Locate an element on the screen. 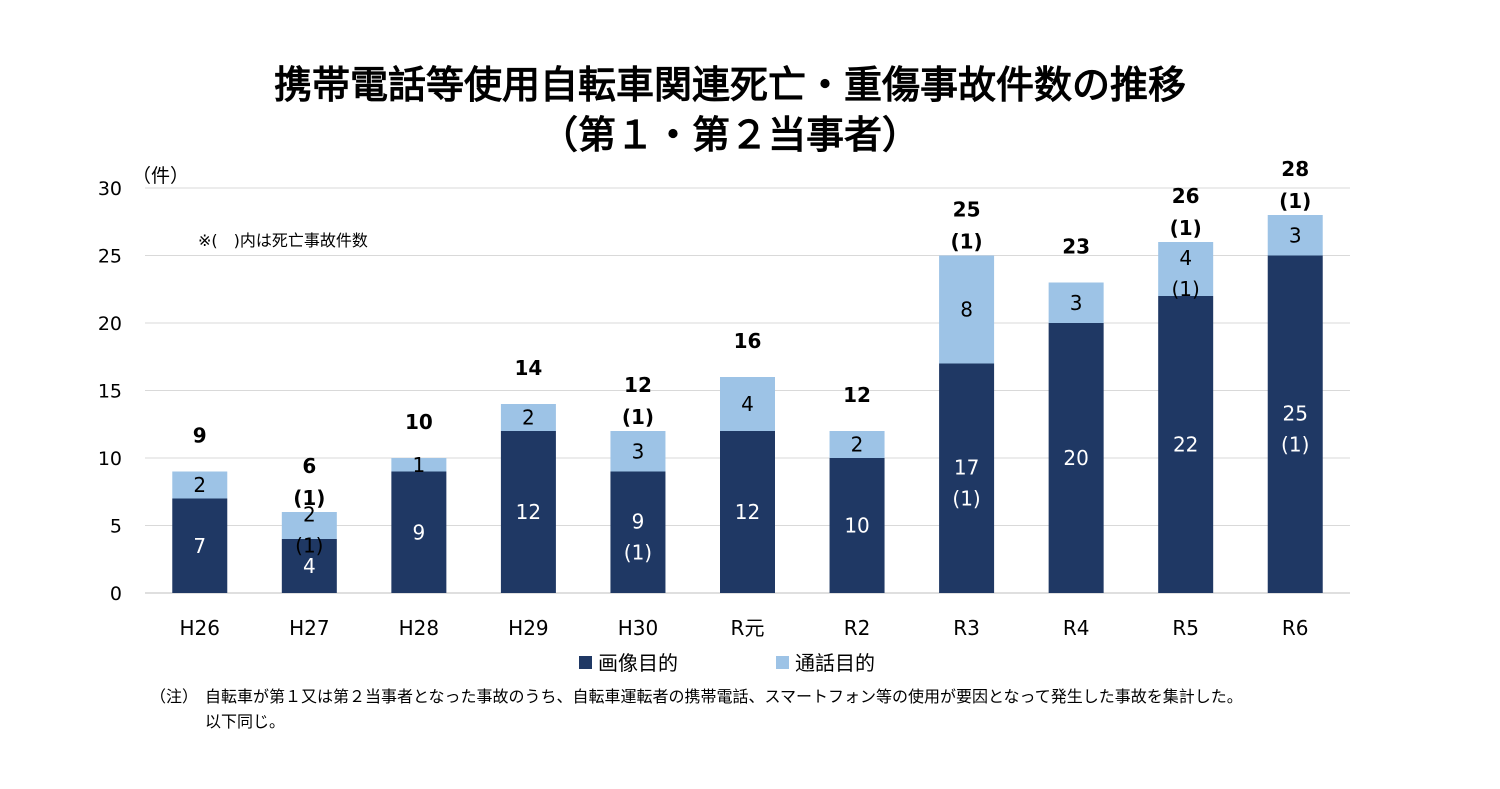 The height and width of the screenshot is (789, 1500). x-tick-label: H27 is located at coordinates (309, 628).